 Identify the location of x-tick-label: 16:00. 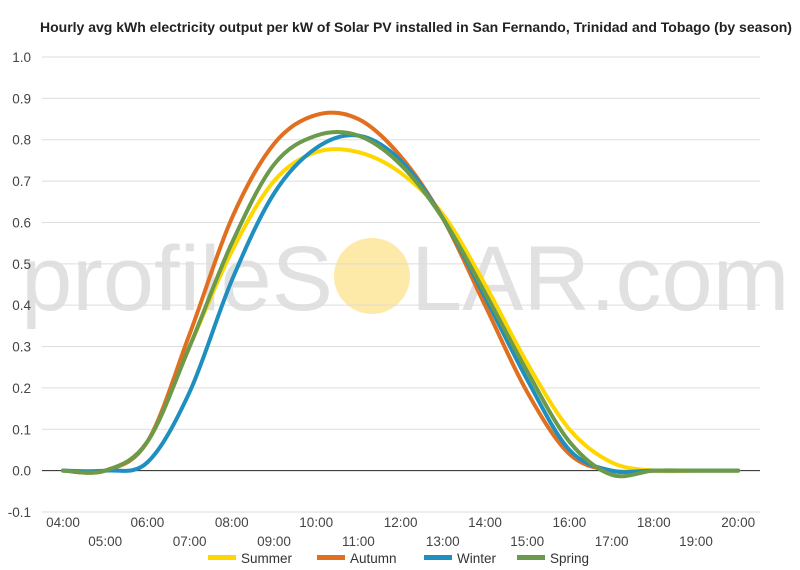
(570, 522).